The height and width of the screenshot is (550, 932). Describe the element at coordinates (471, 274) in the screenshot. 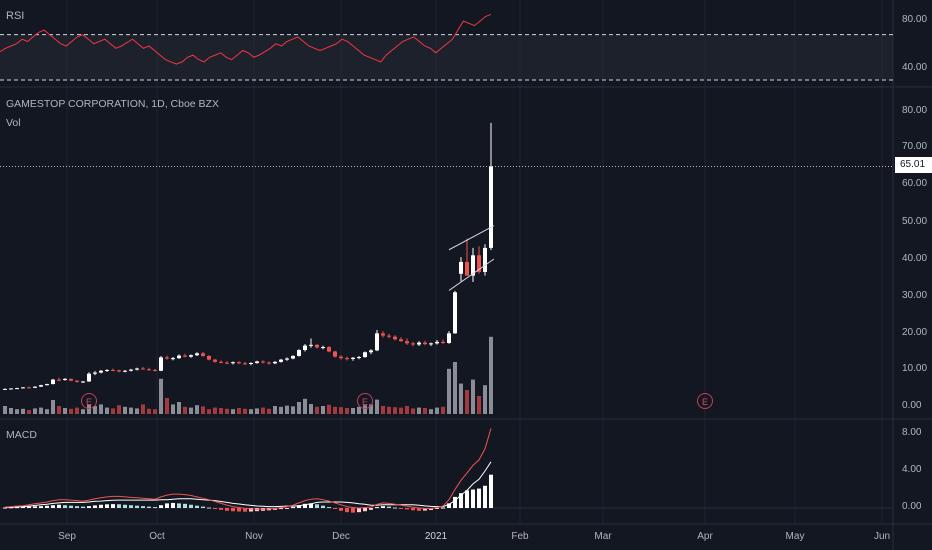

I see `trendline-lower` at that location.